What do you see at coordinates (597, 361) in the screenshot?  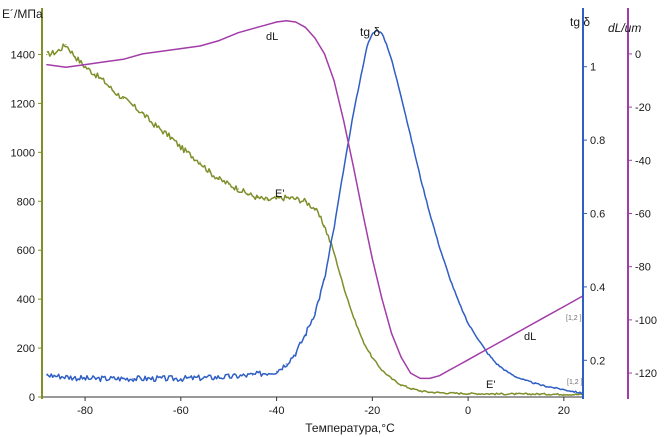 I see `tan_delta-tick-label: 0.2` at bounding box center [597, 361].